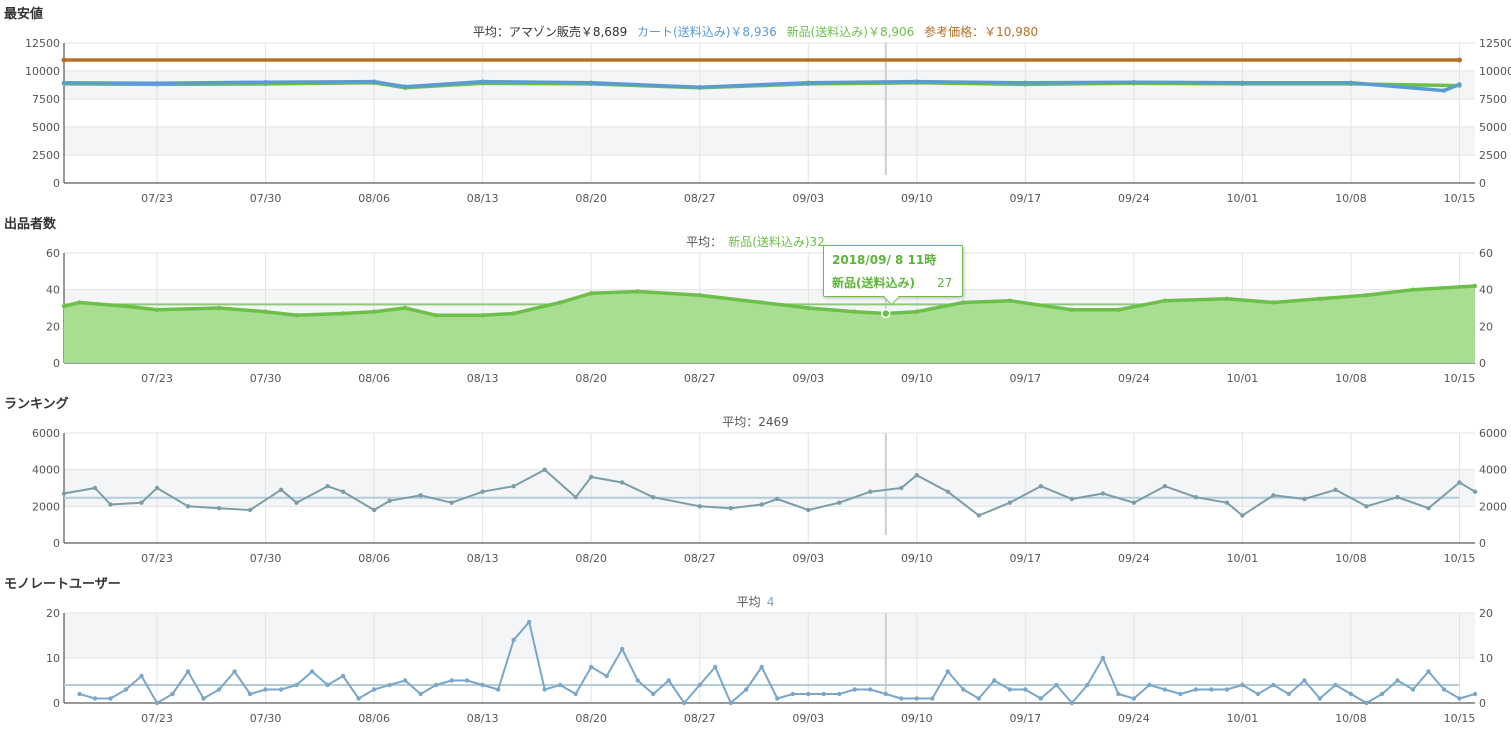  What do you see at coordinates (704, 242) in the screenshot?
I see `avg-label-sellers: 平均：` at bounding box center [704, 242].